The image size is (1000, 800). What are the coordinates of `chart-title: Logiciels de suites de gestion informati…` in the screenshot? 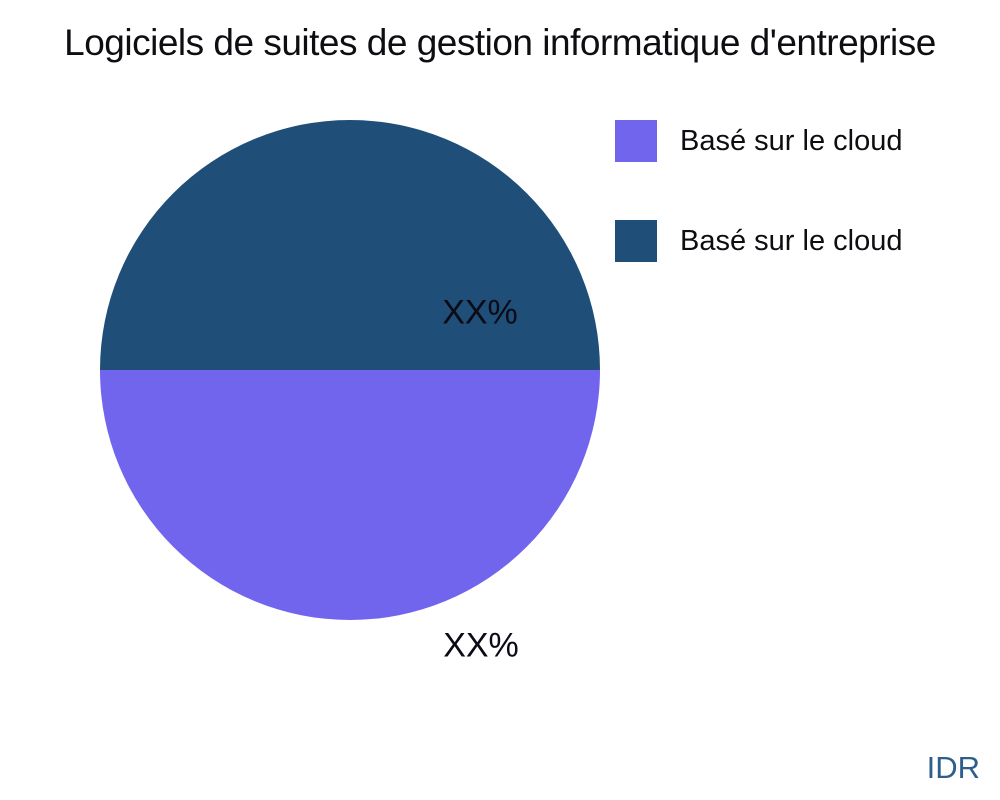 It's located at (500, 42).